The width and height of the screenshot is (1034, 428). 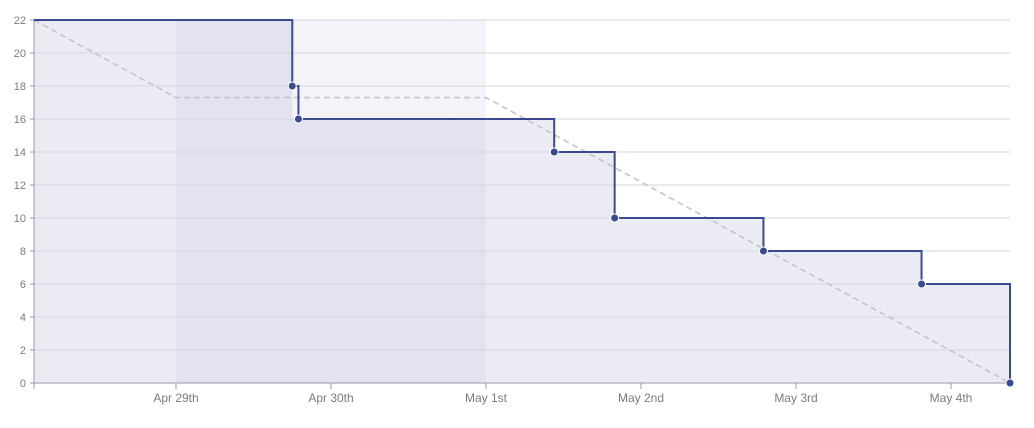 What do you see at coordinates (20, 186) in the screenshot?
I see `y-tick-label-12: 12` at bounding box center [20, 186].